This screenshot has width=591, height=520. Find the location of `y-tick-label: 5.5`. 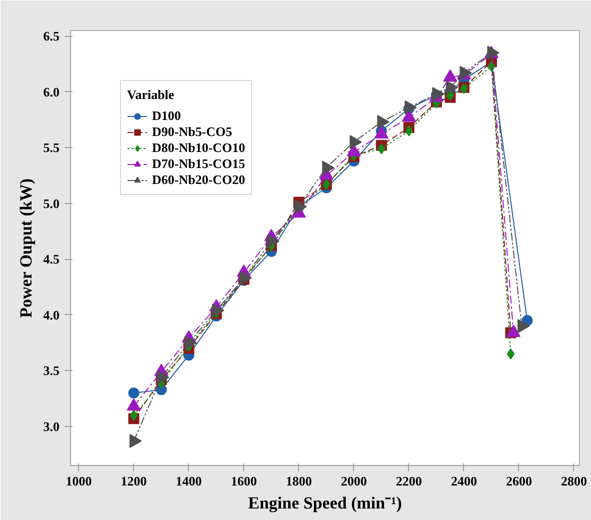

y-tick-label: 5.5 is located at coordinates (51, 148).